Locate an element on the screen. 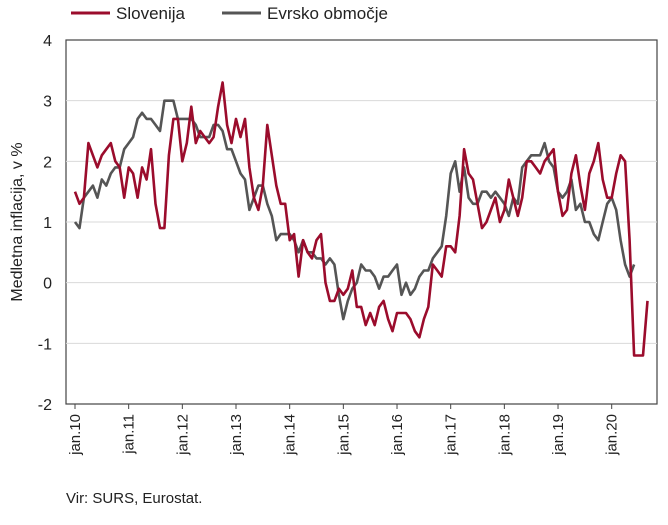  legend-label-evrsko-obmocje: Evrsko območje is located at coordinates (327, 13).